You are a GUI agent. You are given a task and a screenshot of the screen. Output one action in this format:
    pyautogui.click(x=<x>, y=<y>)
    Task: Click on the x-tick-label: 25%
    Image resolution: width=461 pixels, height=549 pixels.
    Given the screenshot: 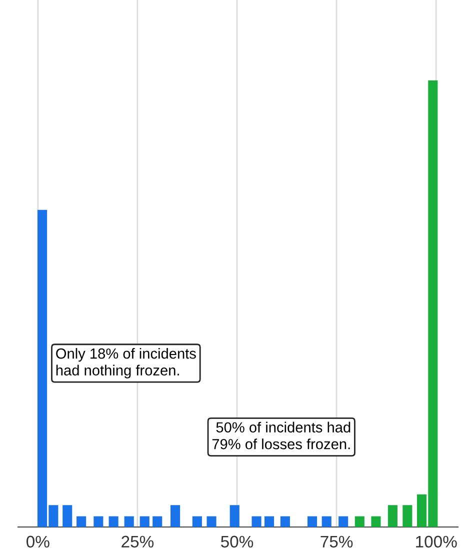 What is the action you would take?
    pyautogui.click(x=138, y=542)
    